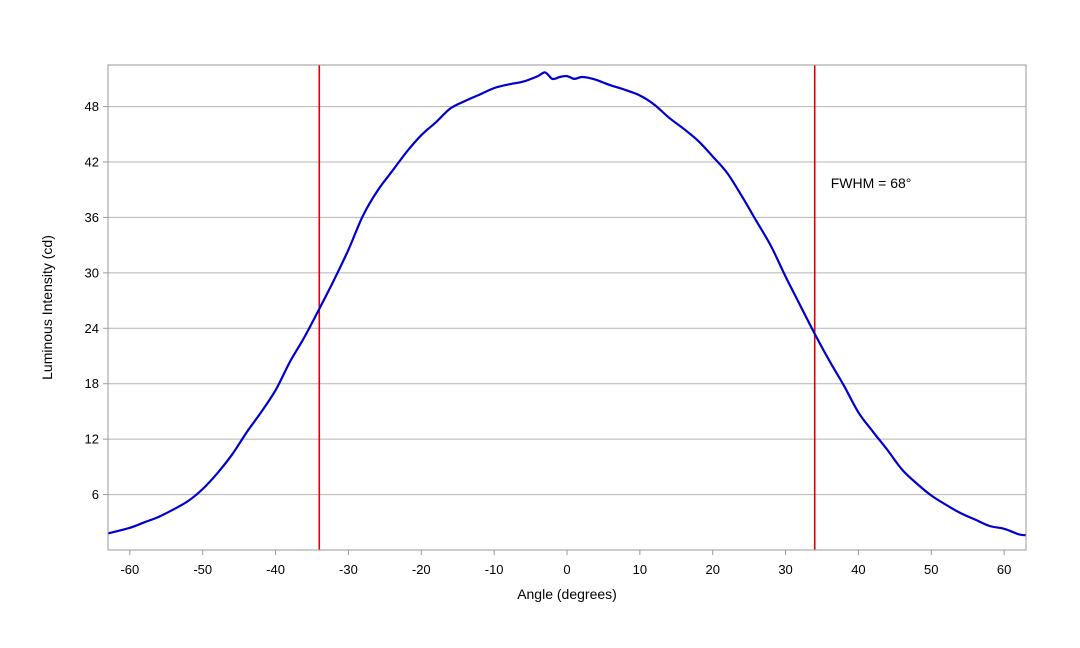 The height and width of the screenshot is (648, 1080). I want to click on x-tick-label: 40, so click(858, 569).